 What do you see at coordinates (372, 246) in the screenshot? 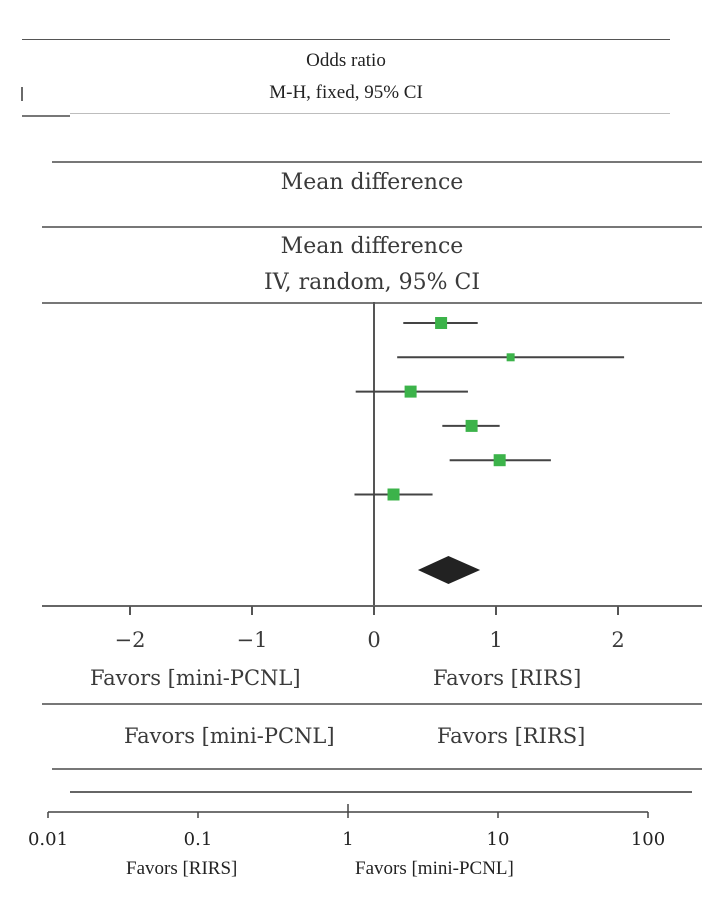
I see `forest-header-line1: Mean difference` at bounding box center [372, 246].